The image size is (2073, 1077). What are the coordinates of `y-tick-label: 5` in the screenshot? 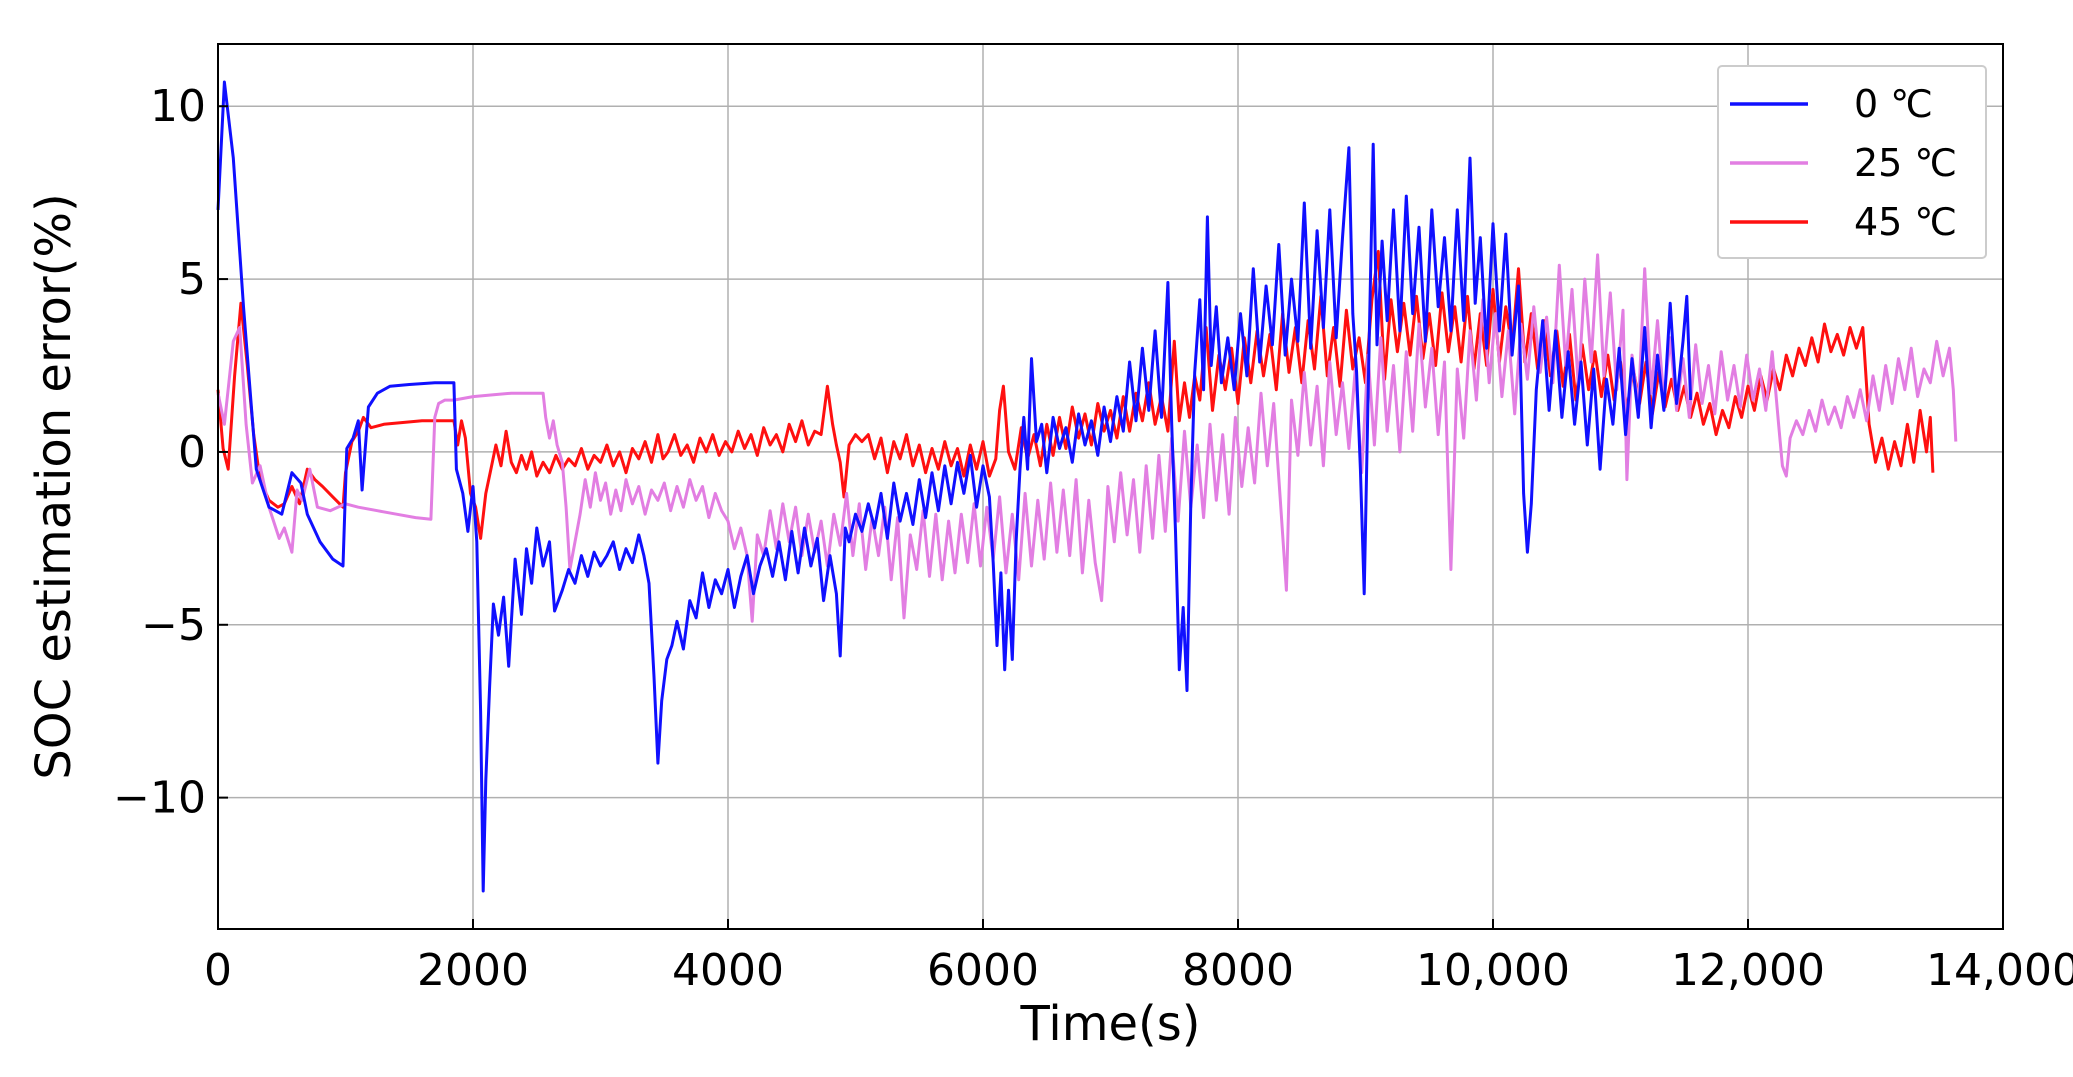 It's located at (192, 279).